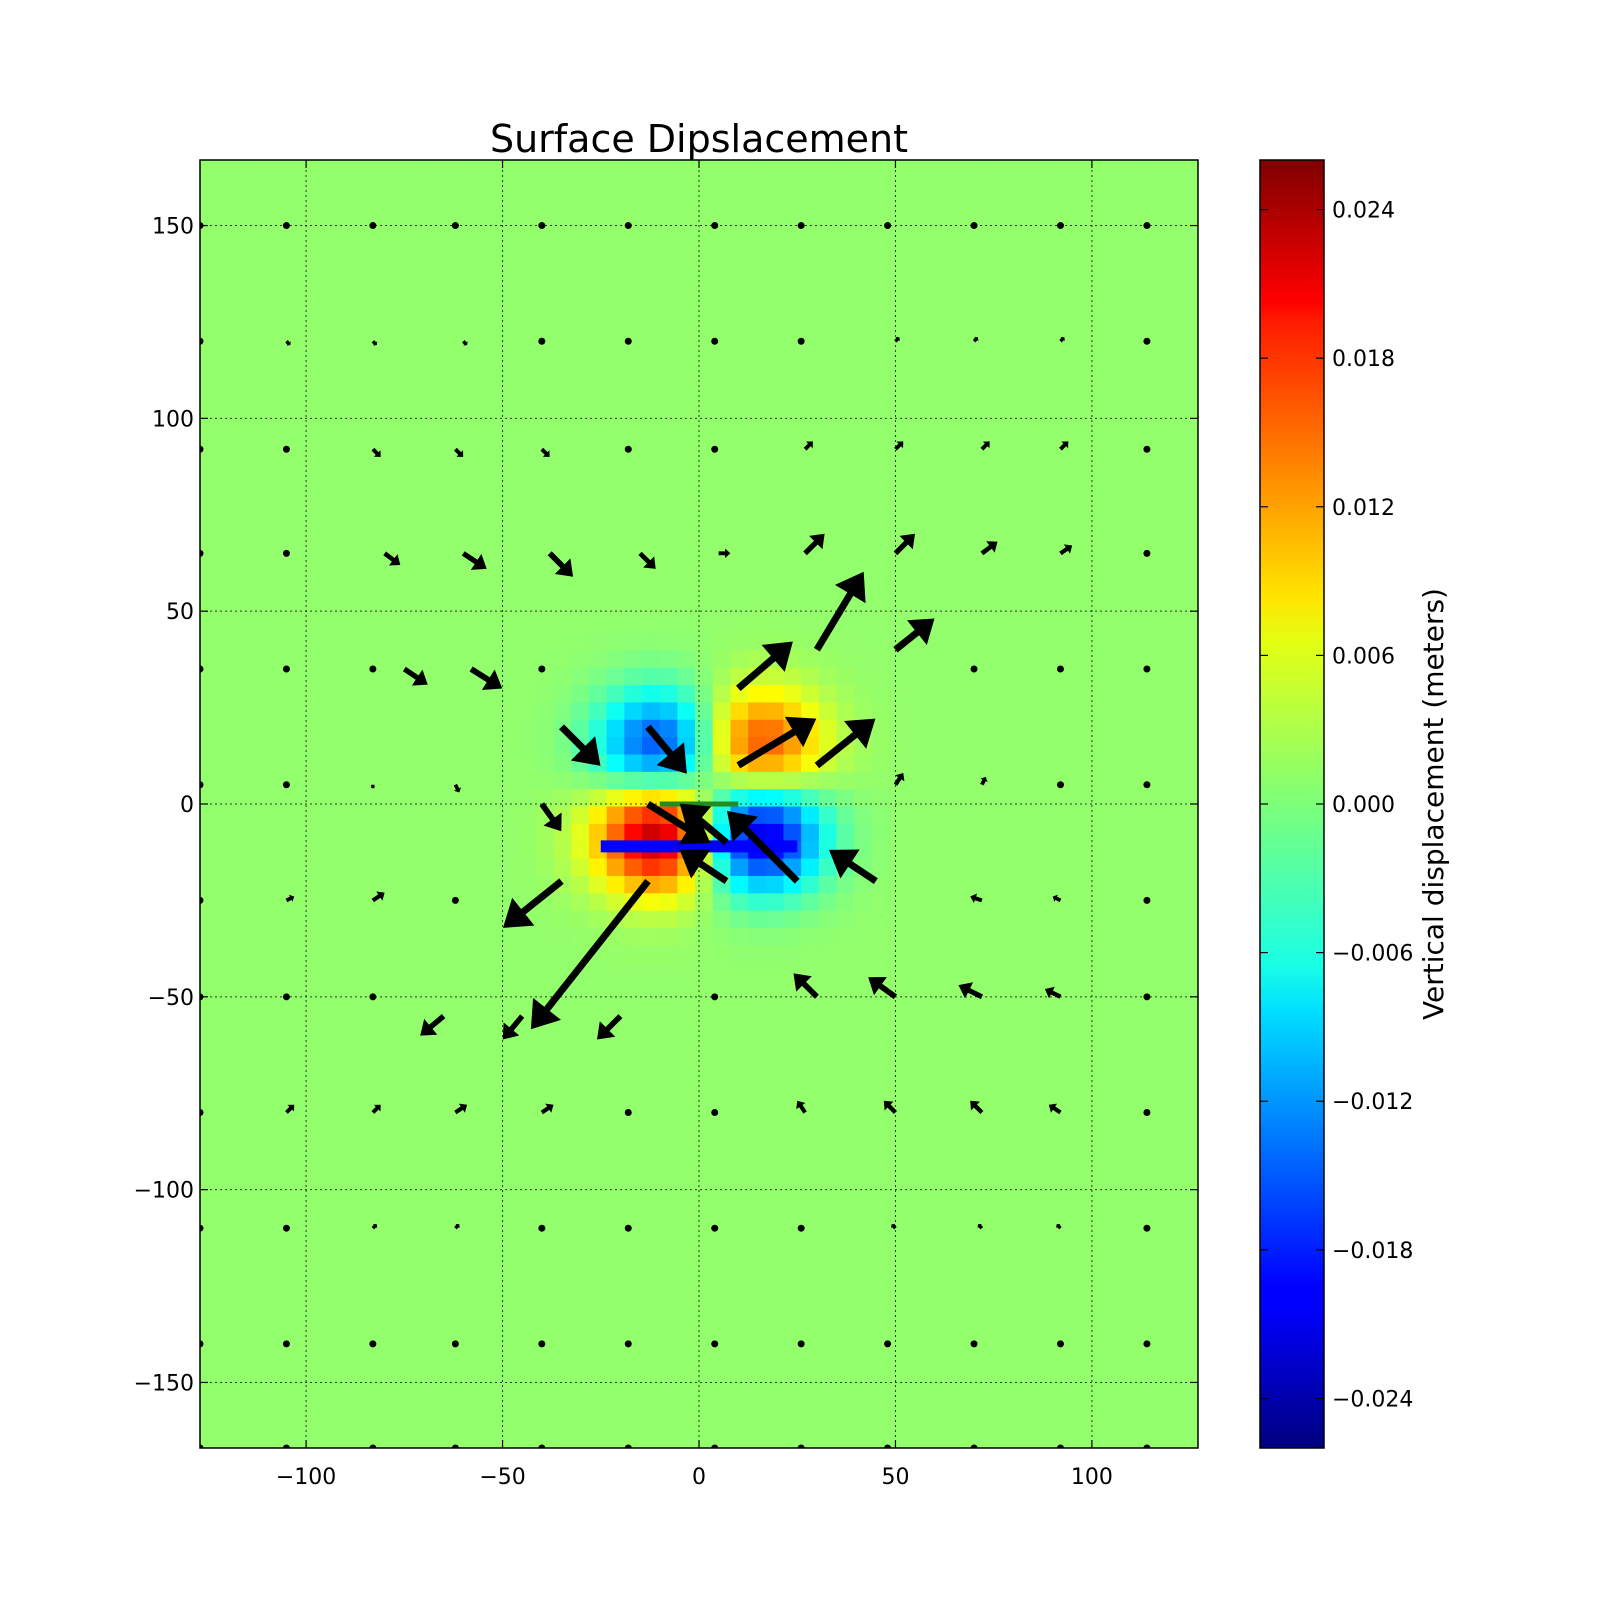  I want to click on quiver-dot, so click(1147, 341).